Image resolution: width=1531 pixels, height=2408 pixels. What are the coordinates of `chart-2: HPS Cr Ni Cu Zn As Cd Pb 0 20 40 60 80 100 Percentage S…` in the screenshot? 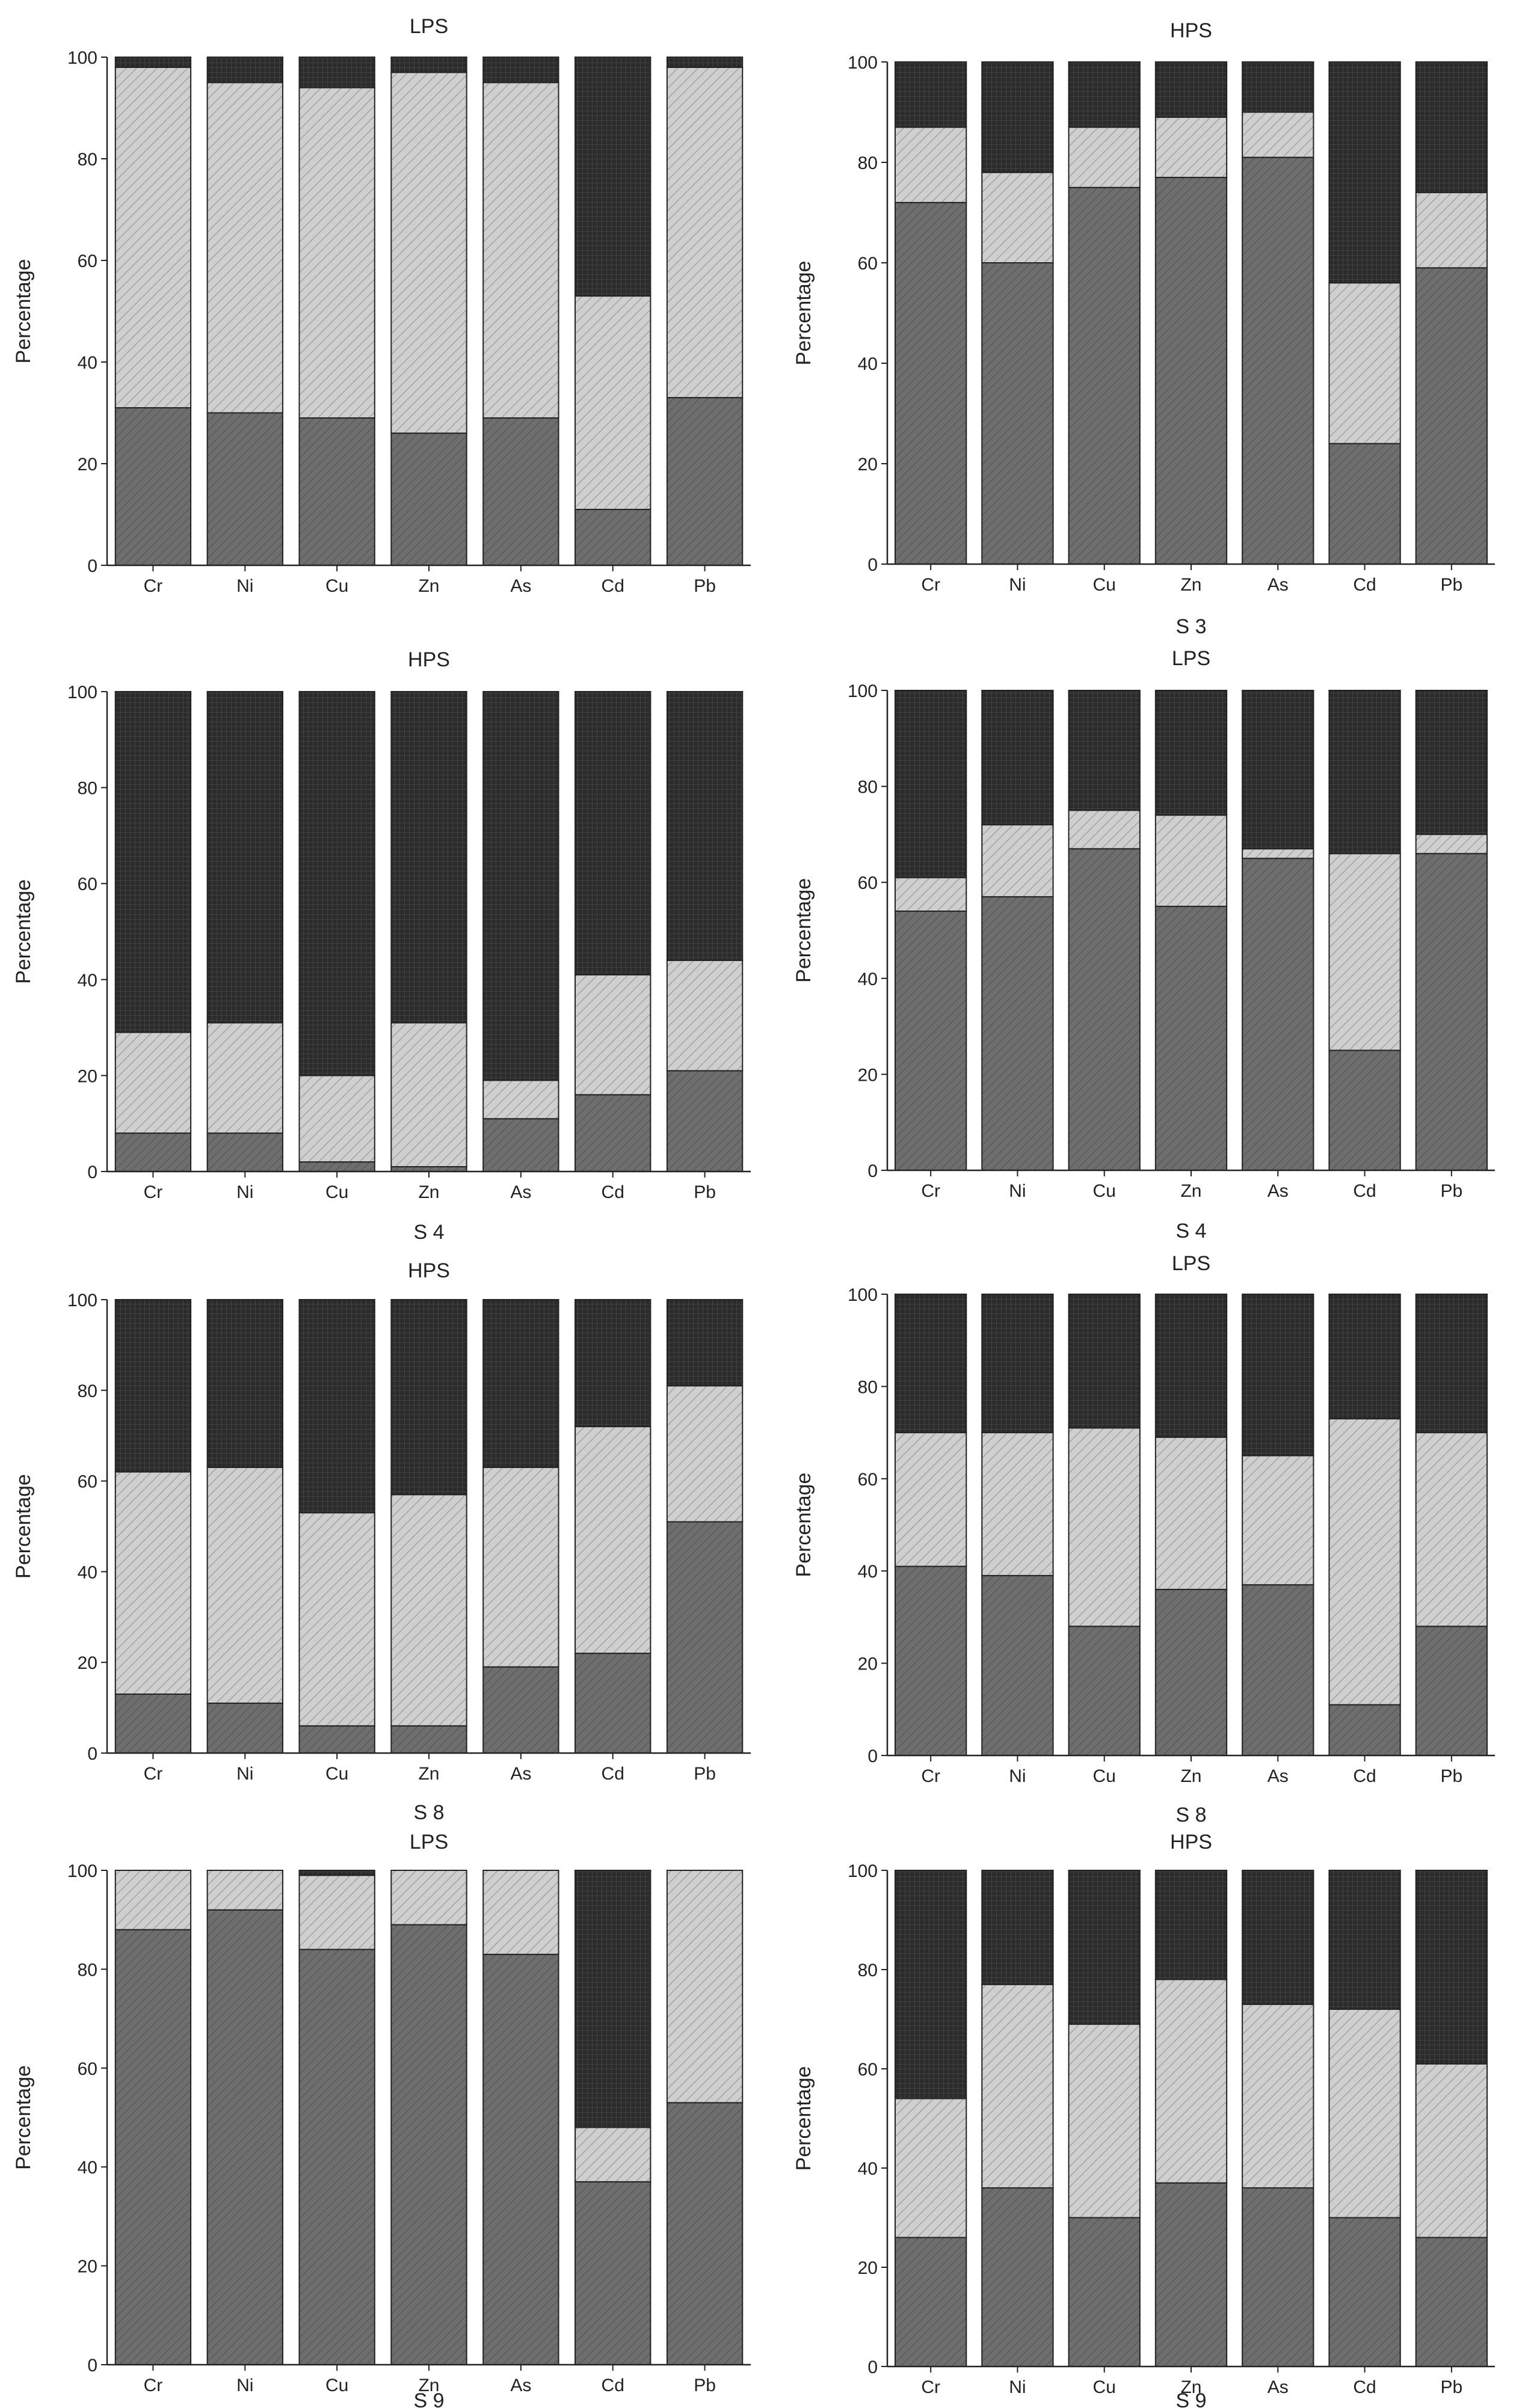 It's located at (1143, 328).